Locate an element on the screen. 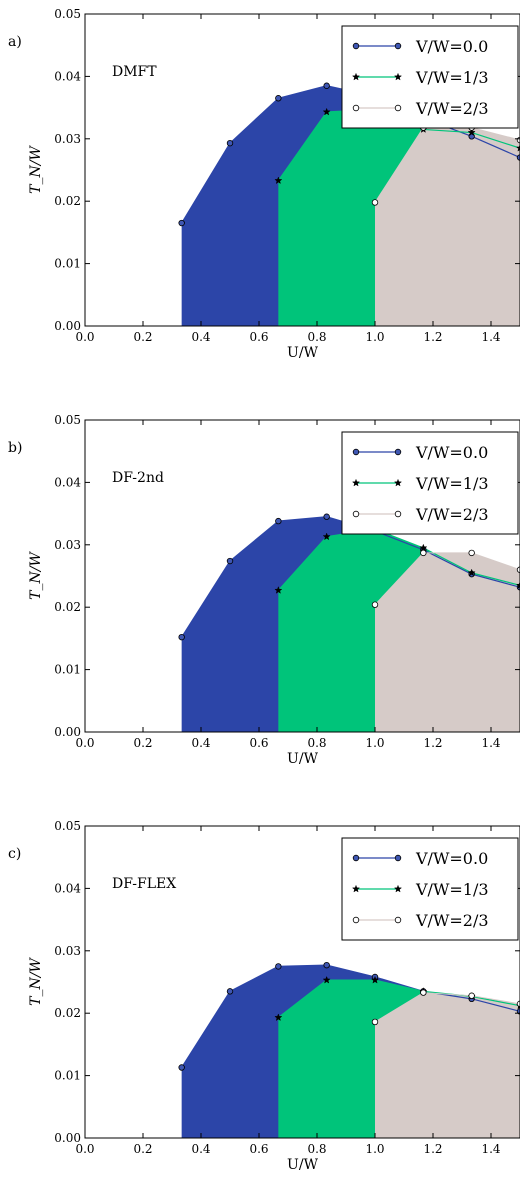 Image resolution: width=520 pixels, height=1180 pixels. y-tick-label: 0.04 is located at coordinates (67, 76).